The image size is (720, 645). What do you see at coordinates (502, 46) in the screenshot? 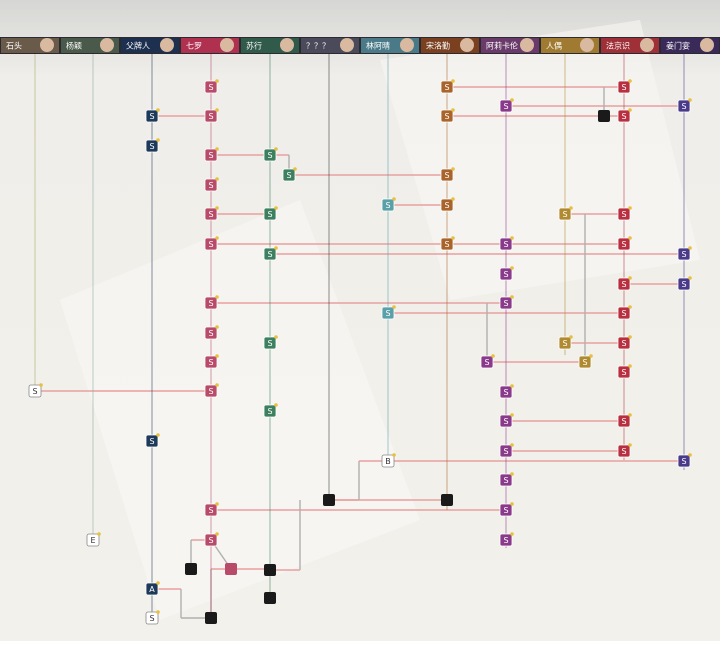
I see `tab-label: 阿莉卡伦` at bounding box center [502, 46].